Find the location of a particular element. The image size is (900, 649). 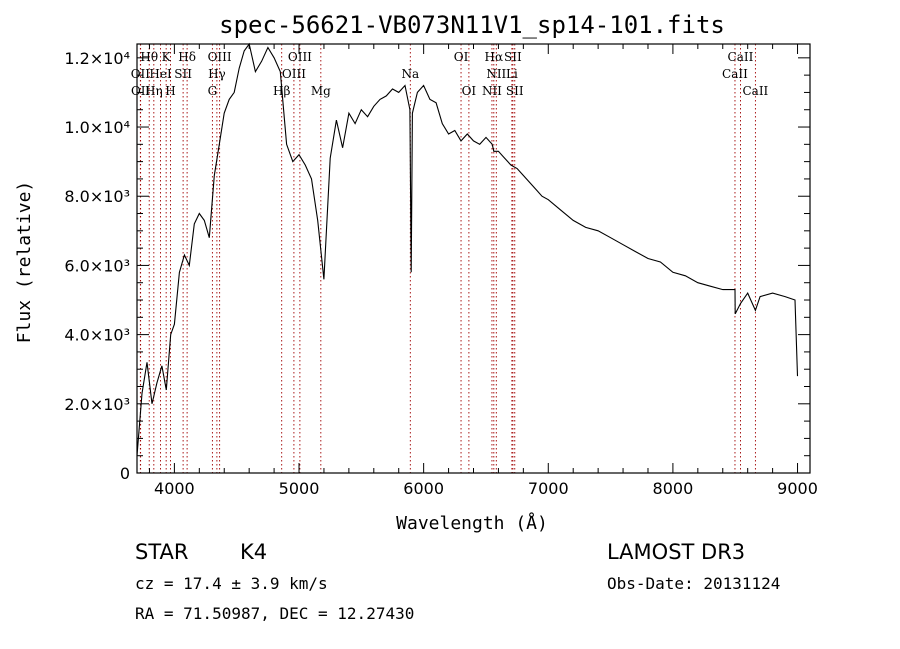

line-marker-label: H is located at coordinates (170, 91).